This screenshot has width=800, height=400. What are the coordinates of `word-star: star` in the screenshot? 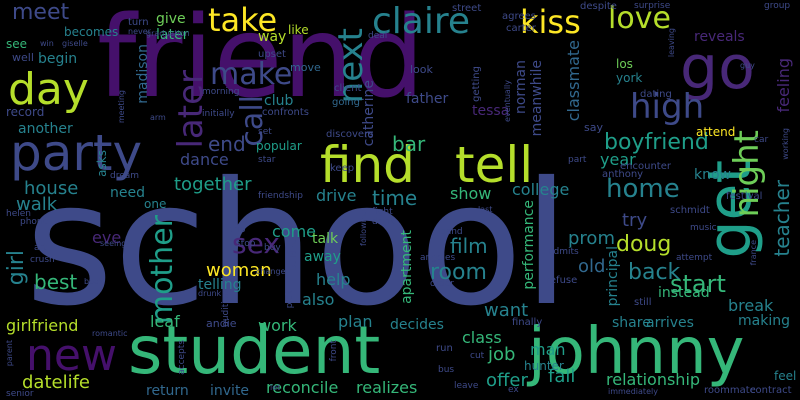 It's located at (267, 160).